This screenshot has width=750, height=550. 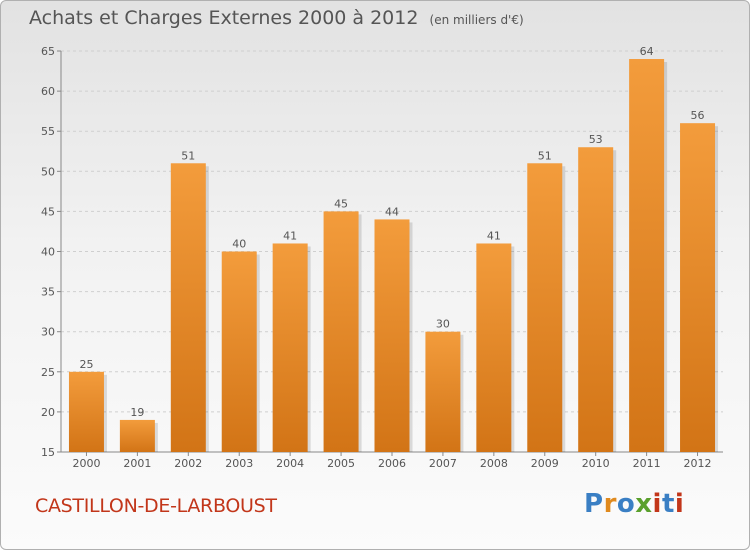 I want to click on y-tick-label: 35, so click(x=48, y=292).